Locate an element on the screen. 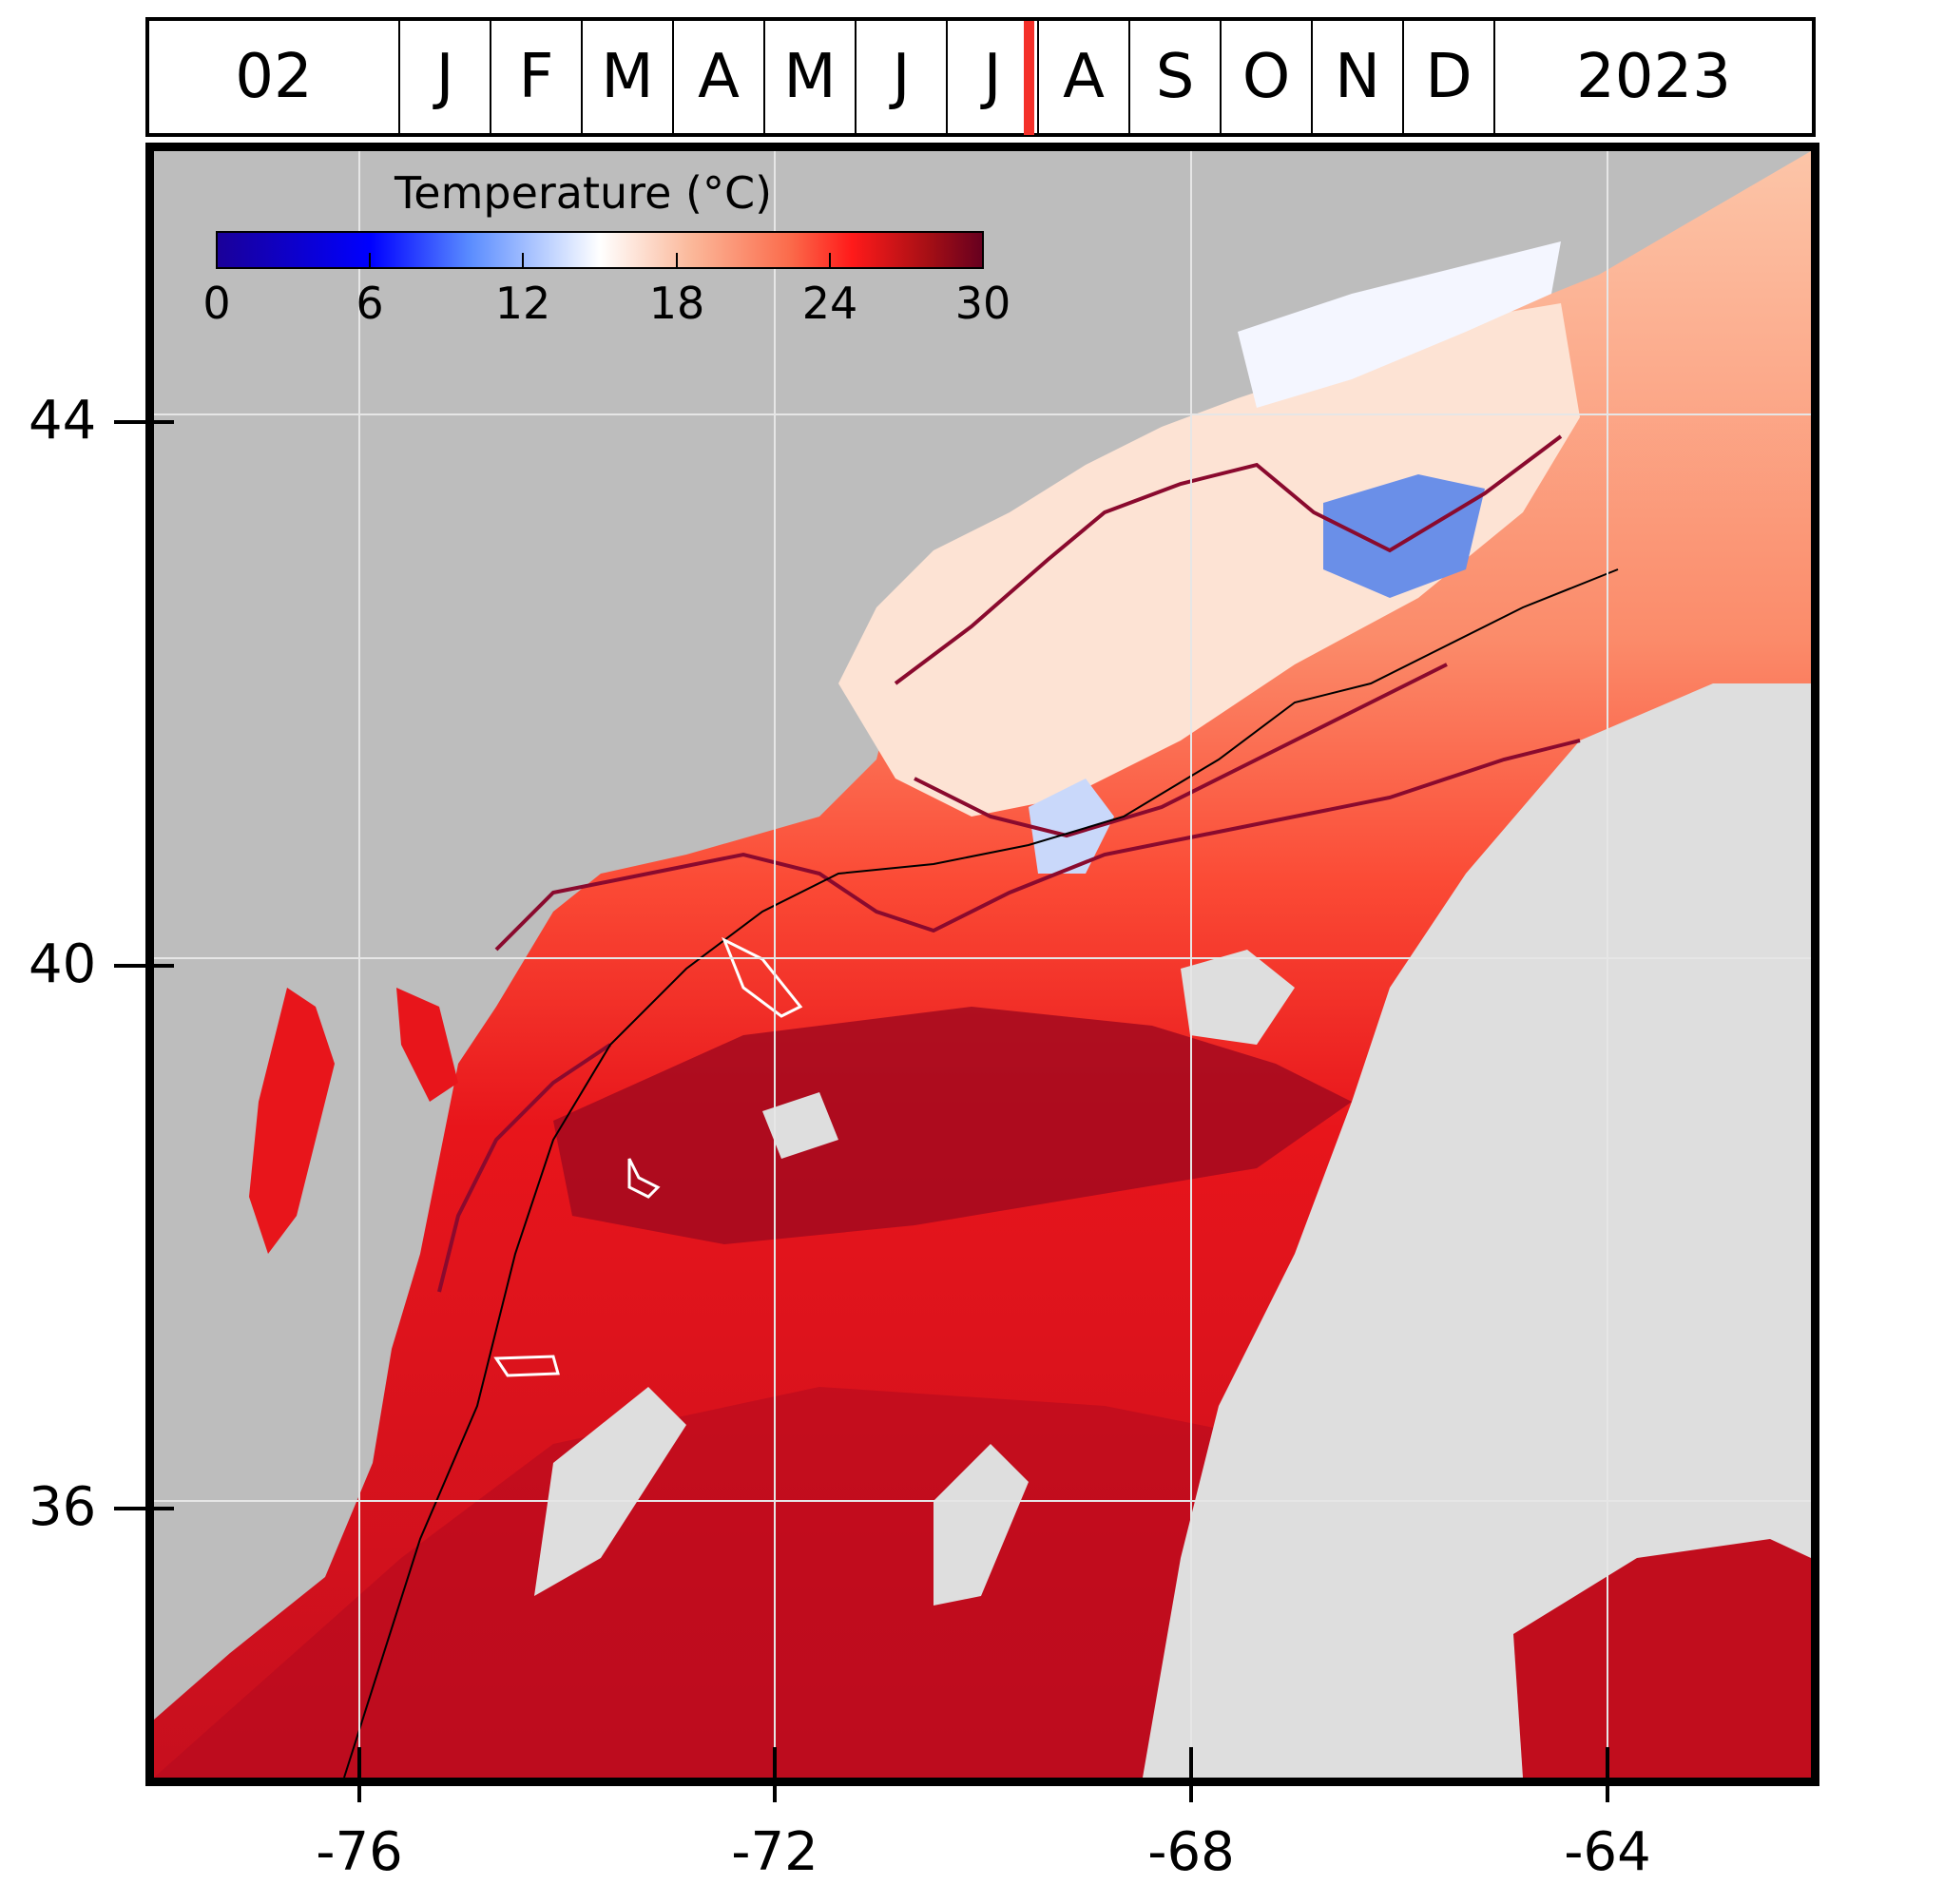 The image size is (1944, 1904). y-axis-label-36: 36 is located at coordinates (63, 1507).